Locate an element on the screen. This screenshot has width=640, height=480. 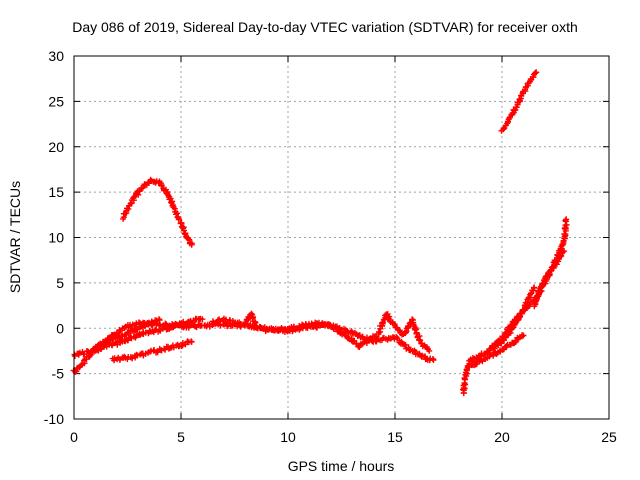
x-tick-label: 20 is located at coordinates (502, 437).